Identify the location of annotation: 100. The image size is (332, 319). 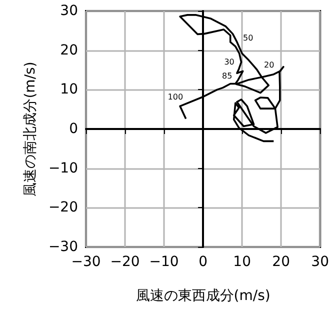
(176, 97).